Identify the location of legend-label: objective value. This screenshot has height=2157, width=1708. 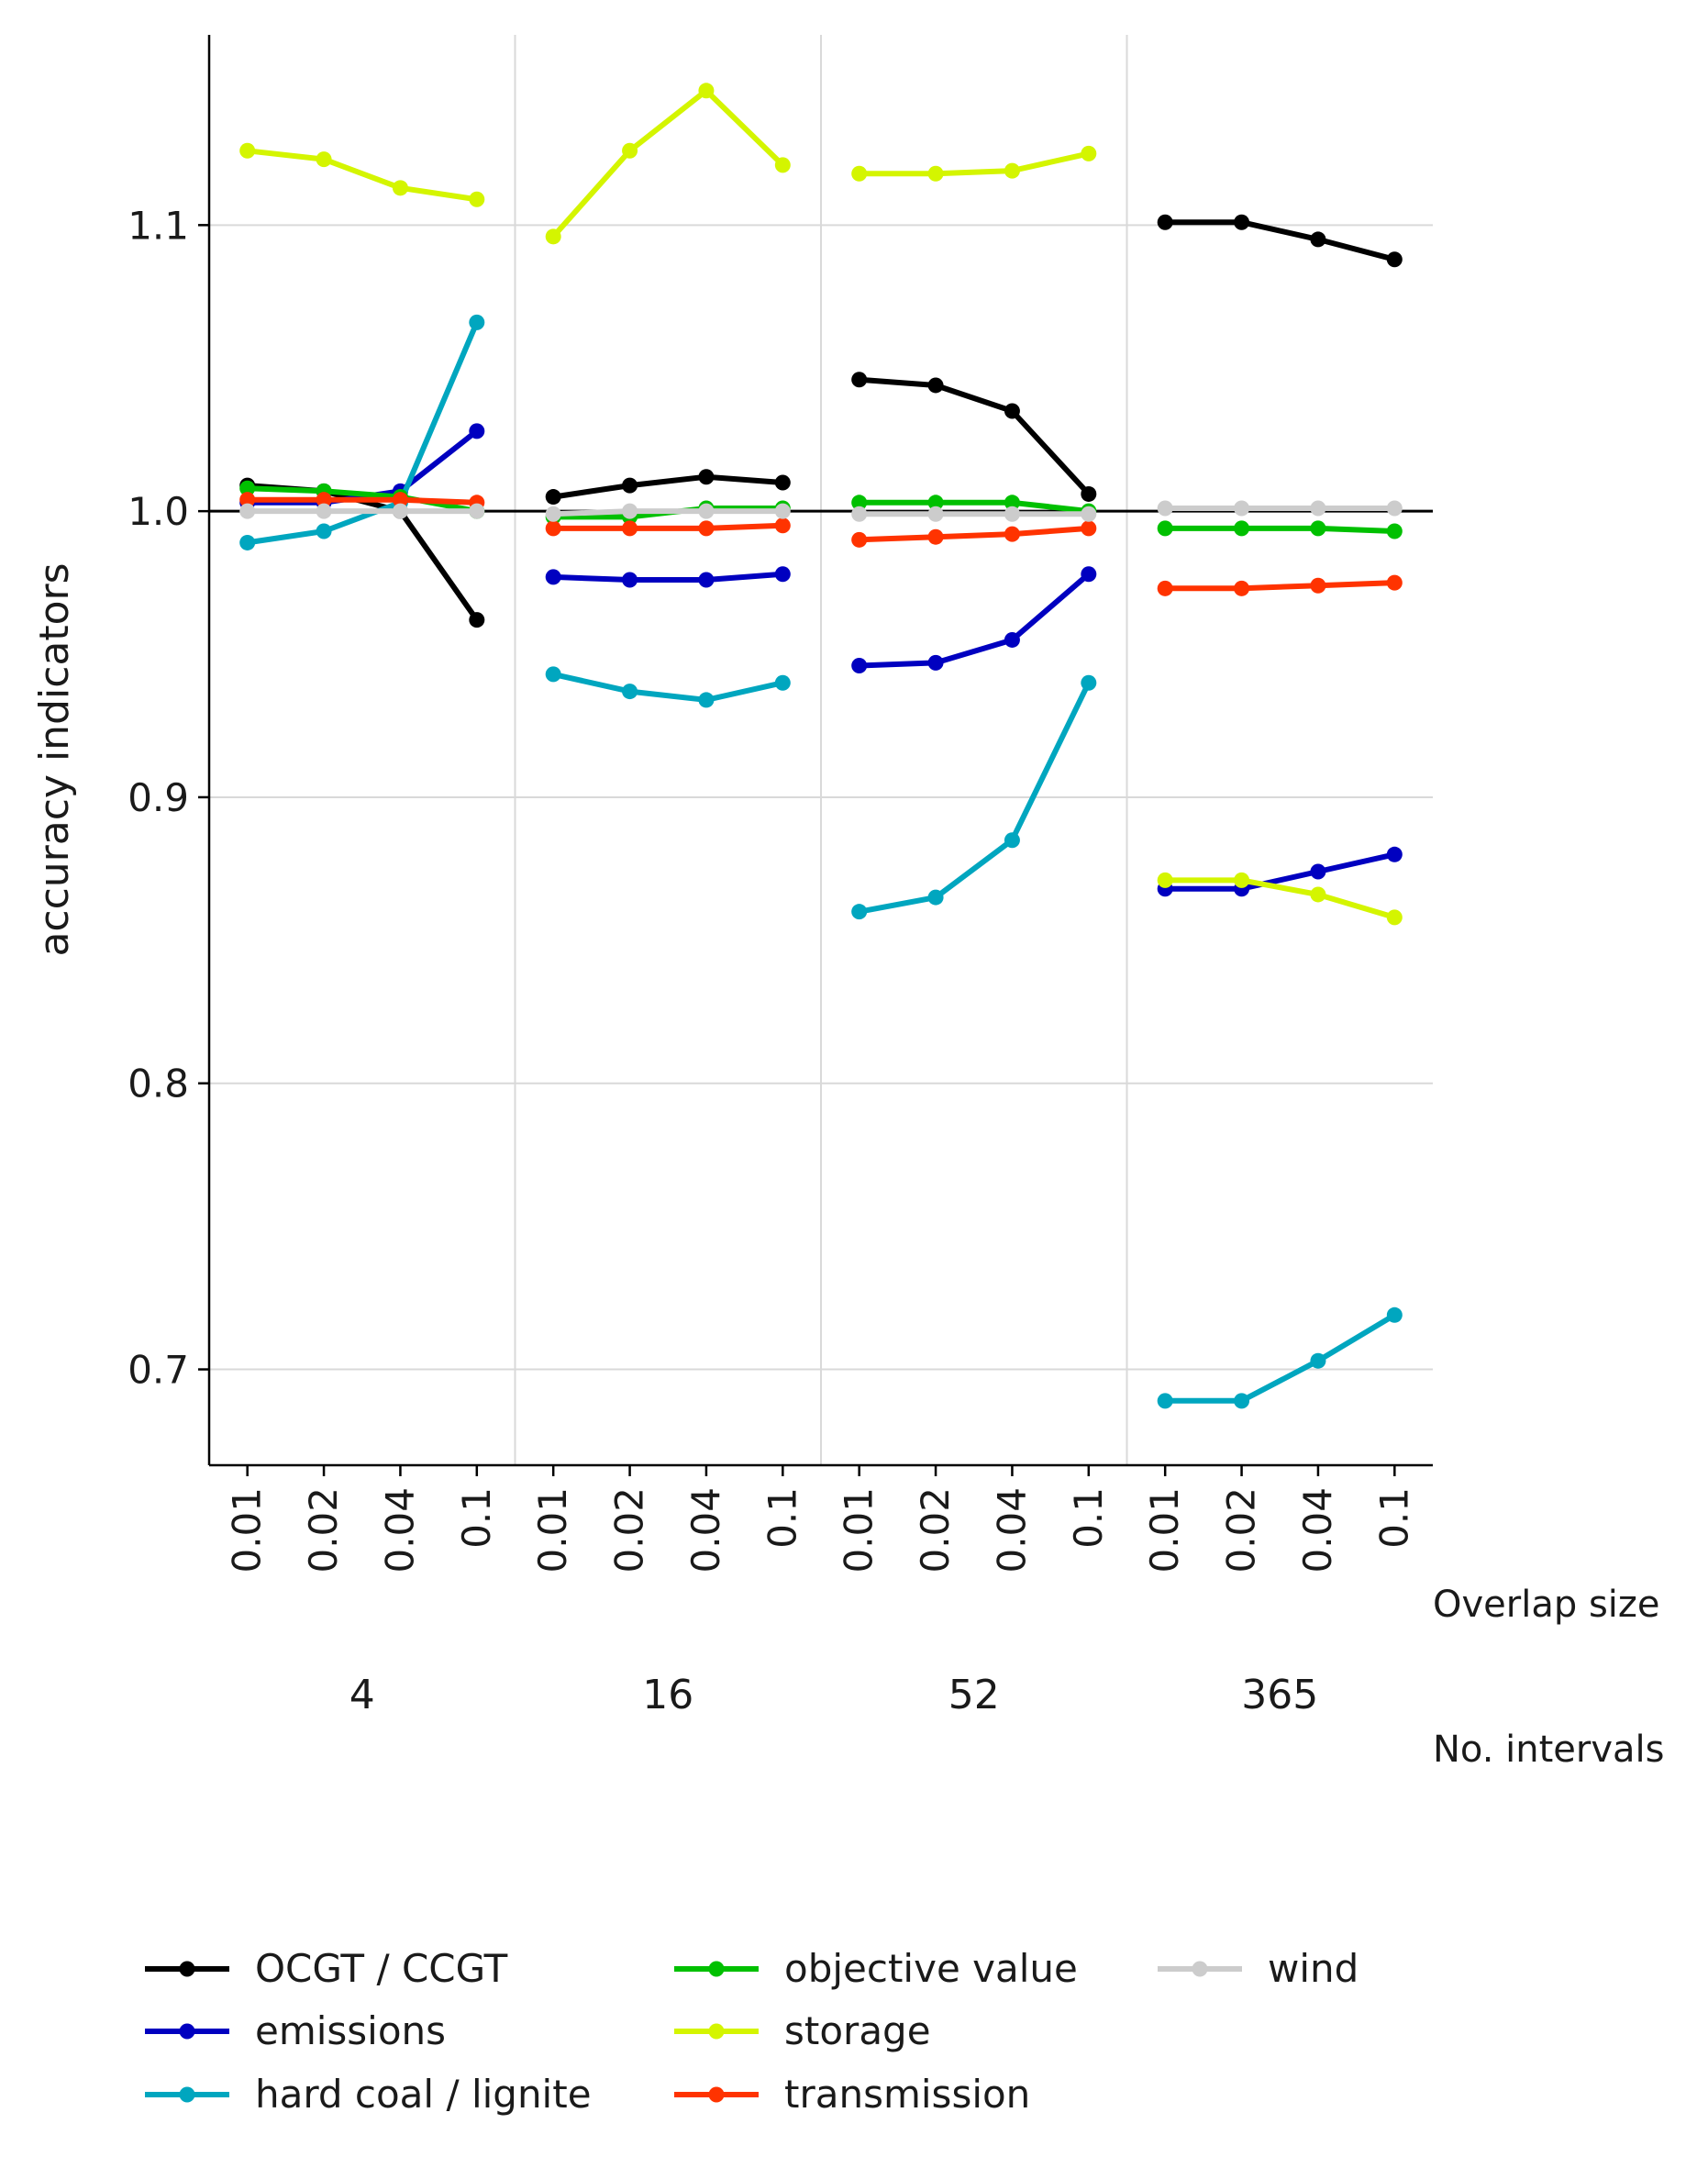
(931, 1968).